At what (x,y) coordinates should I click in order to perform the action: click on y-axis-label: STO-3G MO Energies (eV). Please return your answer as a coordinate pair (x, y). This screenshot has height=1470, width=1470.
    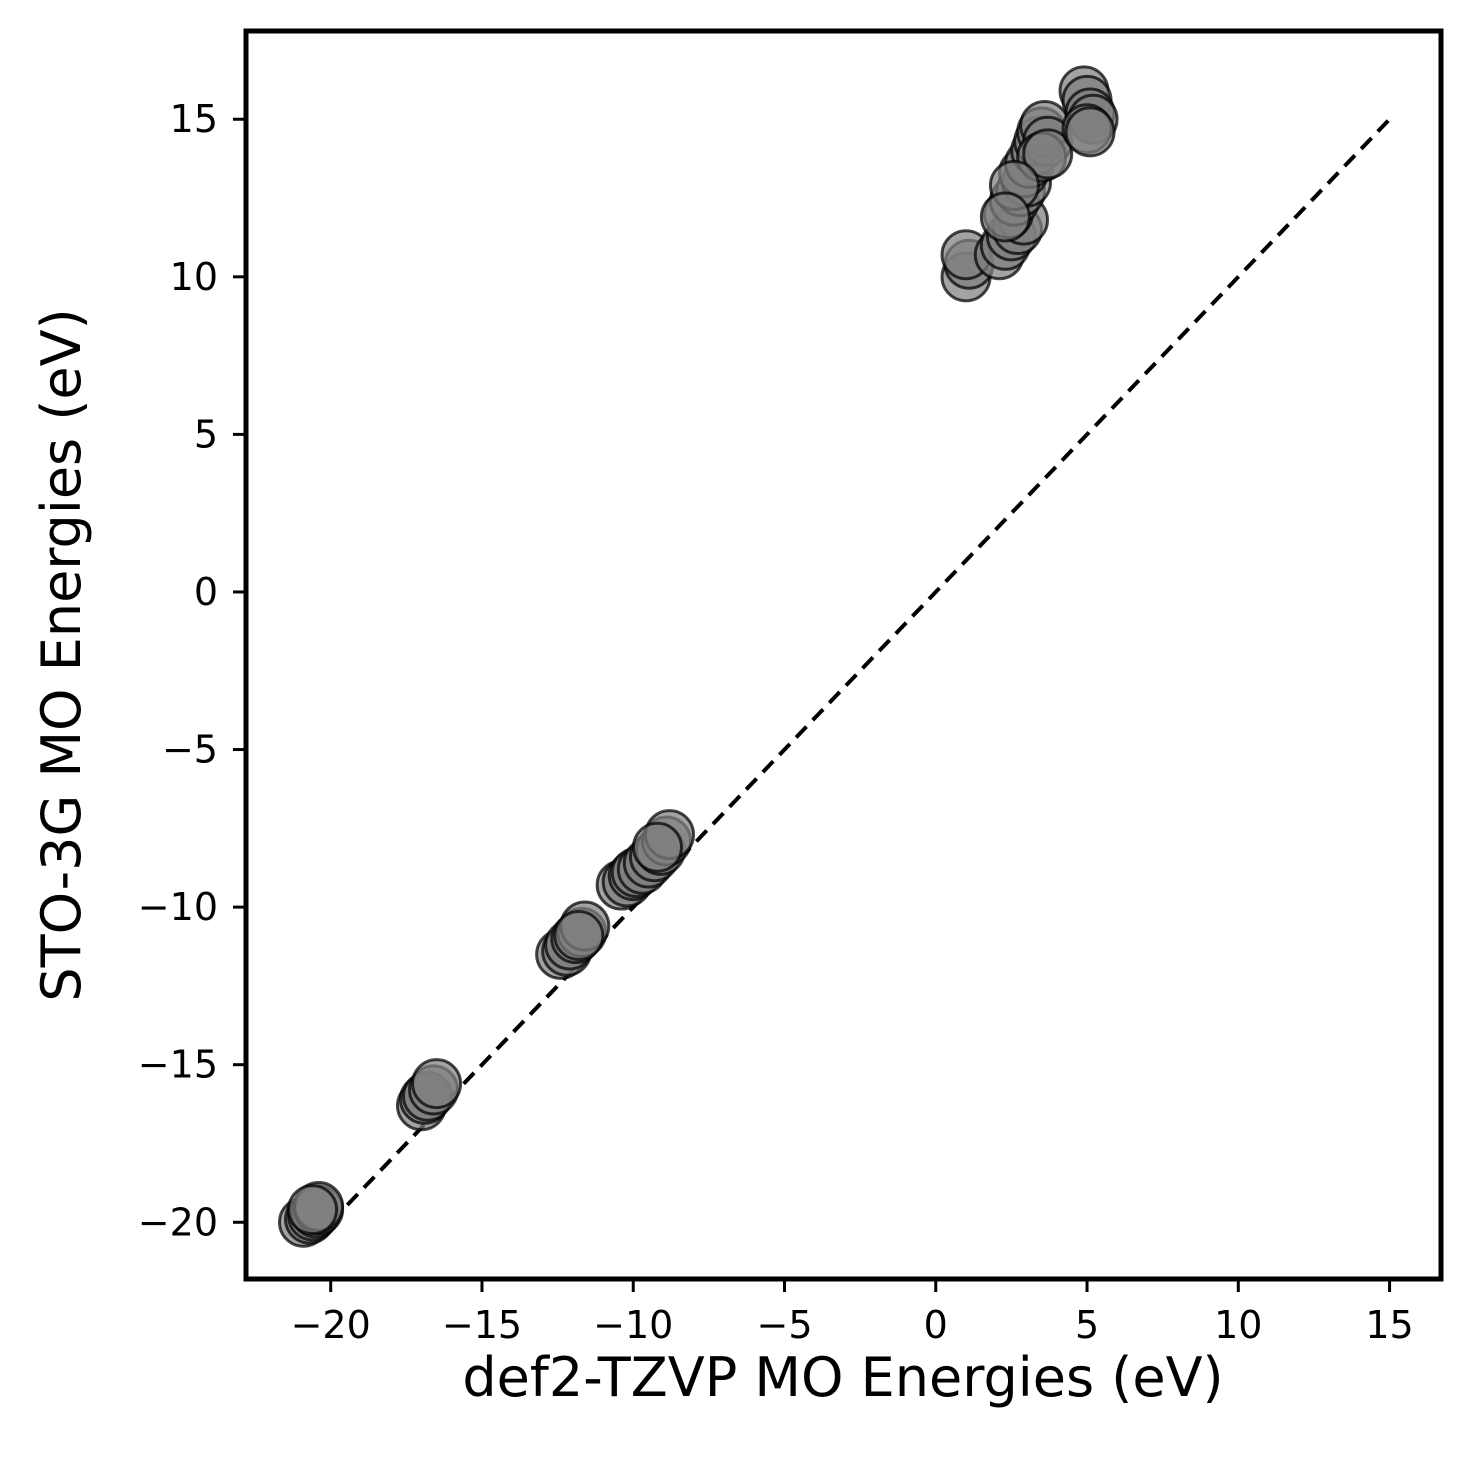
    Looking at the image, I should click on (61, 654).